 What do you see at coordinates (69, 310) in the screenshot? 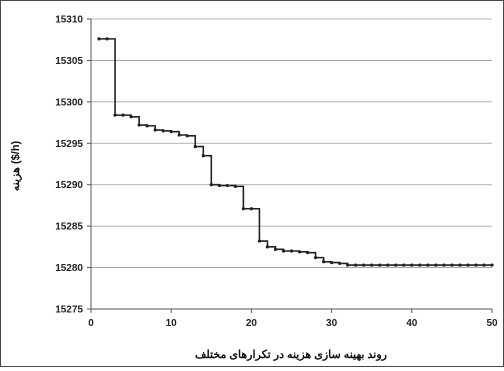
I see `y-tick-label: 15275` at bounding box center [69, 310].